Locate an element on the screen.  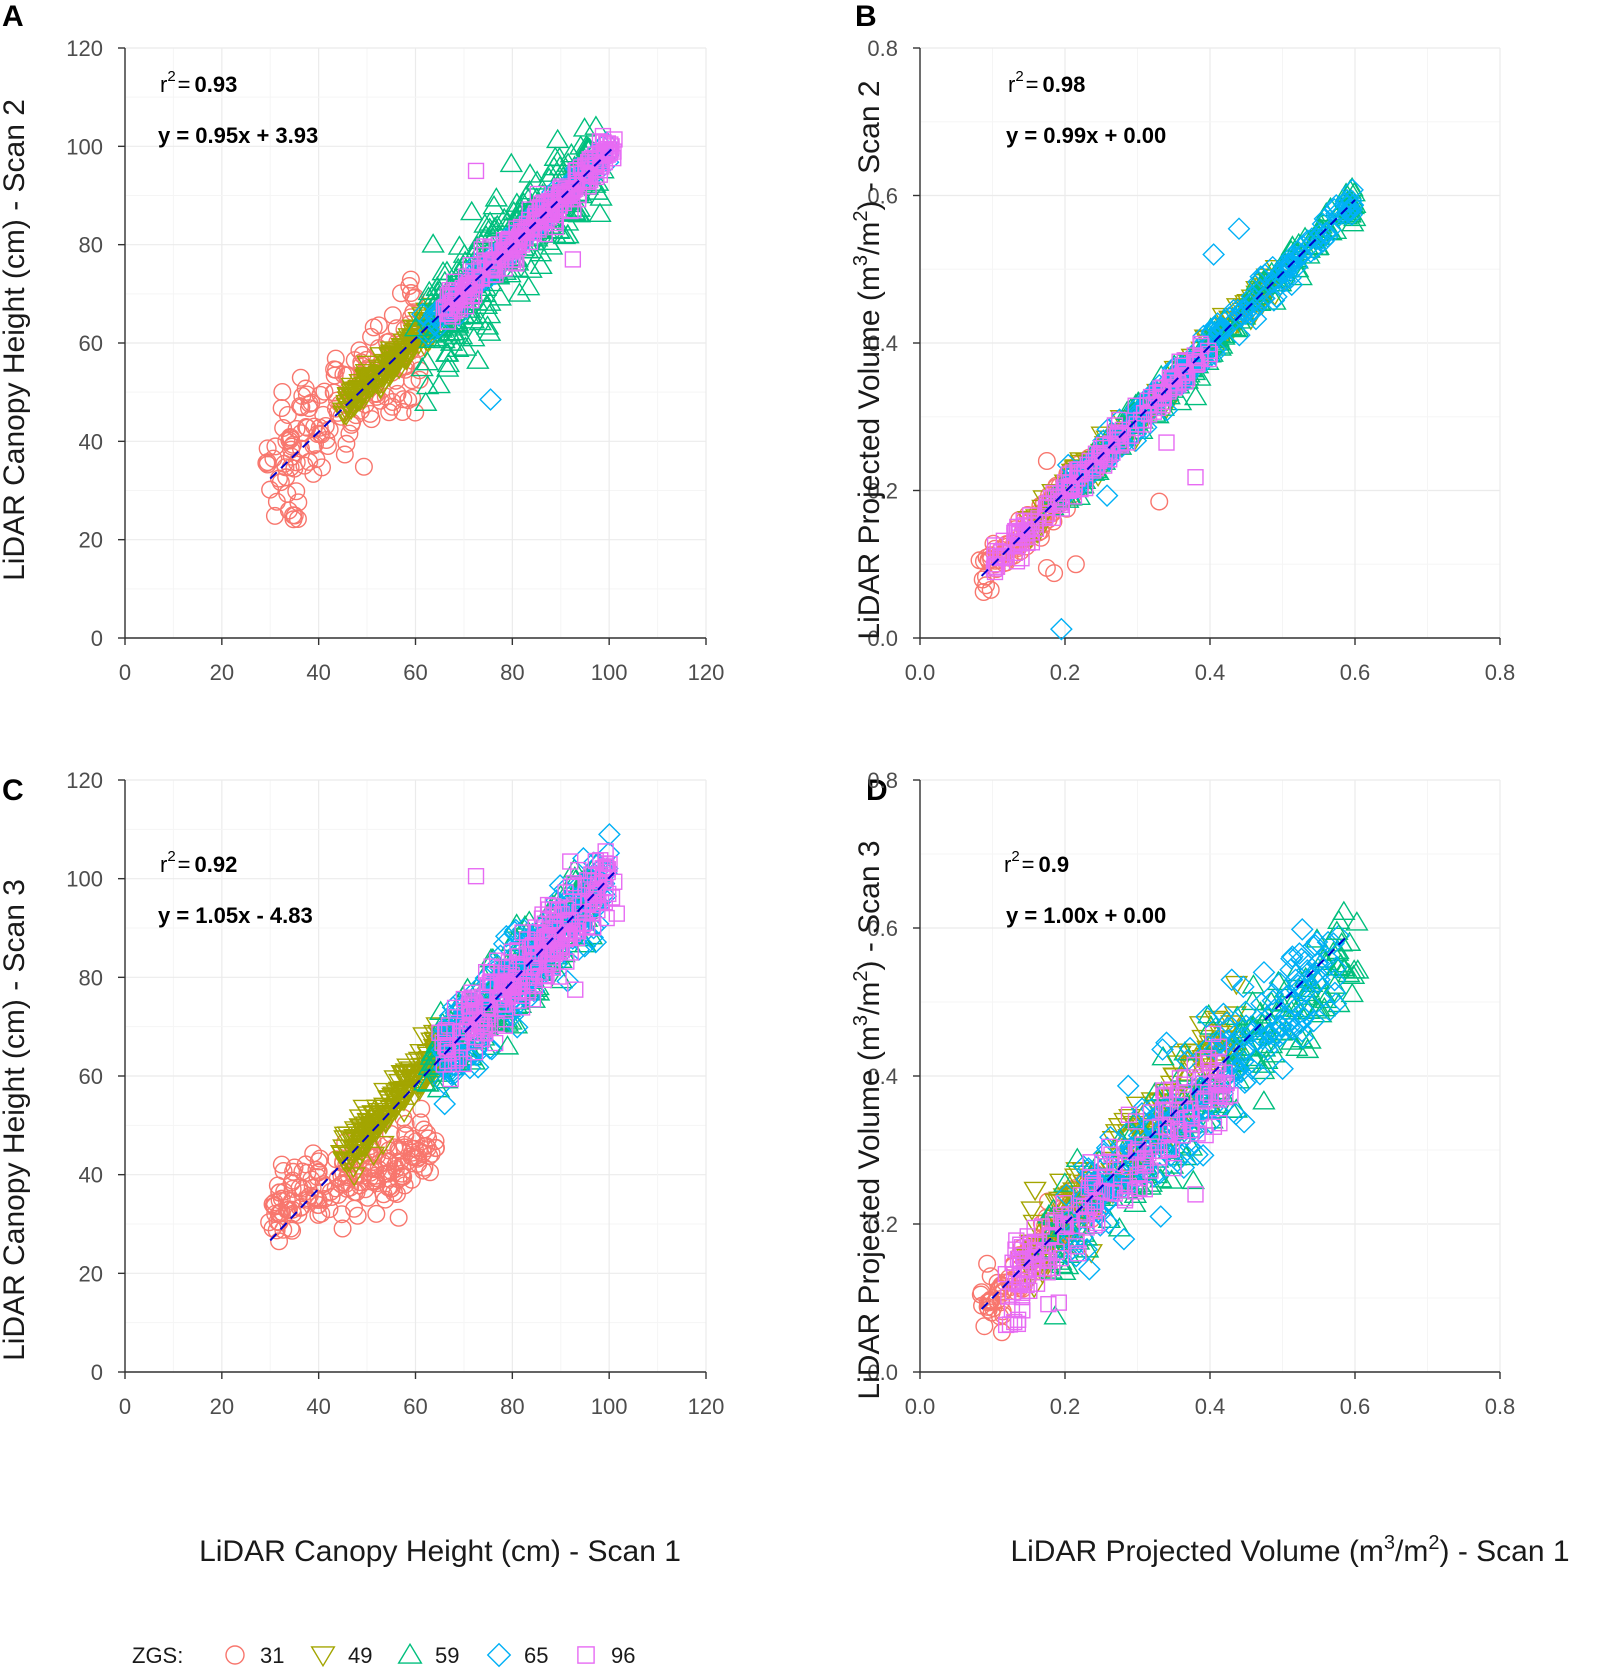
panel-c-r2: r2= 0.92 is located at coordinates (198, 862).